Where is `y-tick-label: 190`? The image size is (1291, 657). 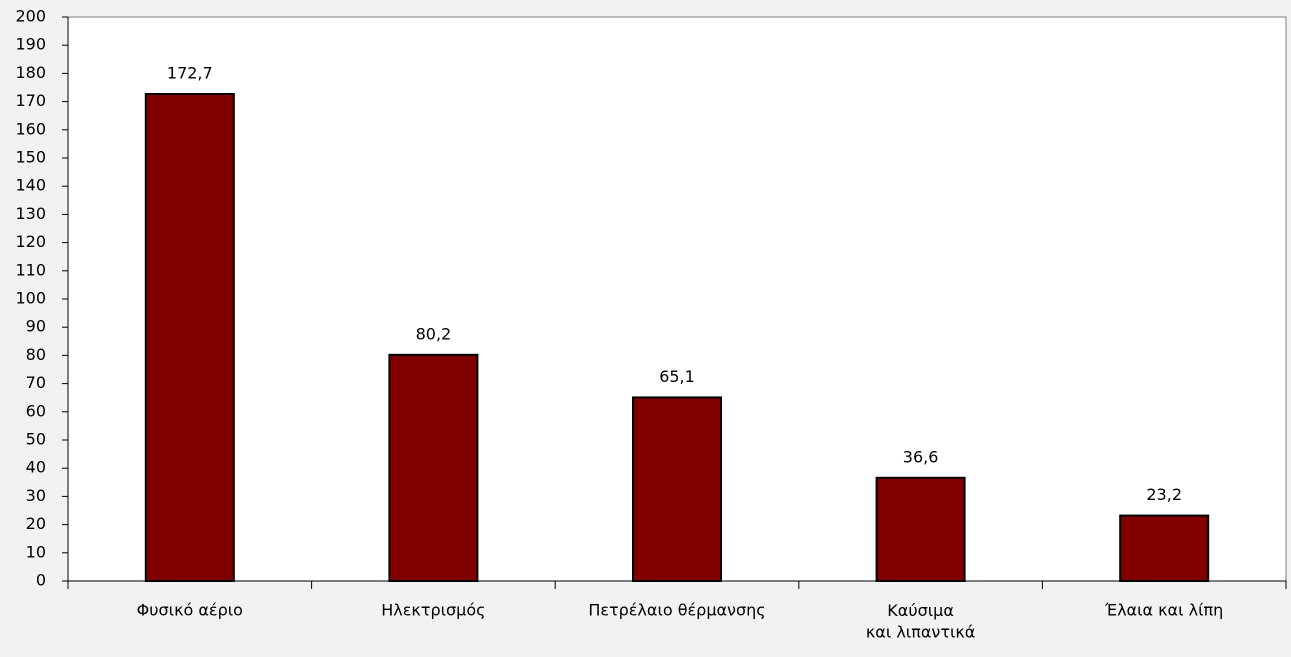
y-tick-label: 190 is located at coordinates (30, 44).